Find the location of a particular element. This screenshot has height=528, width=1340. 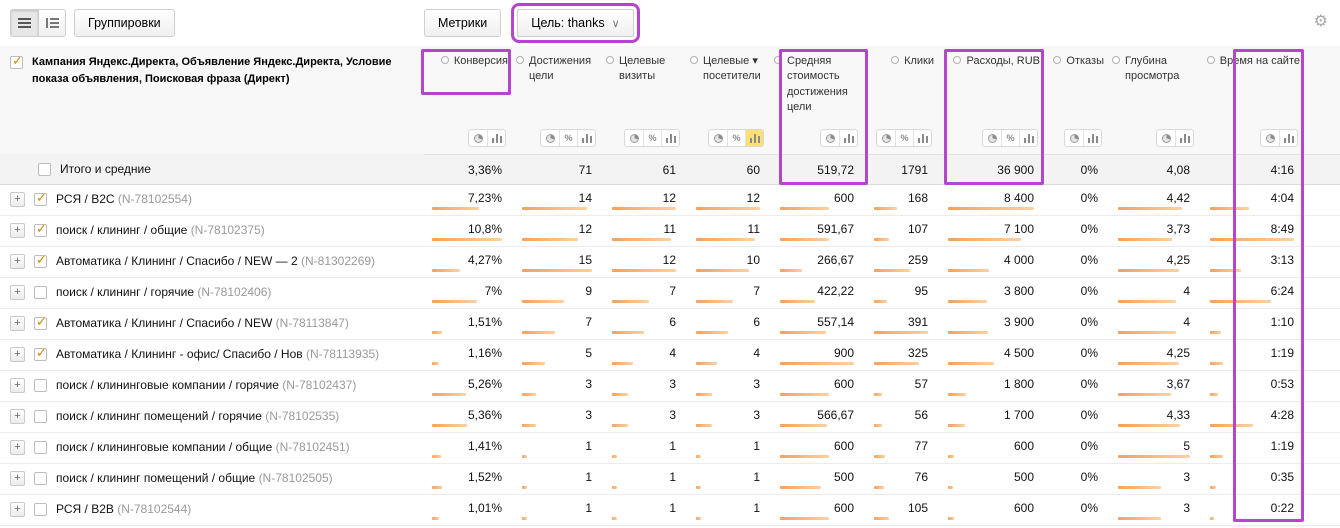

column-header-time-on-site: Время на сайте is located at coordinates (1254, 87).